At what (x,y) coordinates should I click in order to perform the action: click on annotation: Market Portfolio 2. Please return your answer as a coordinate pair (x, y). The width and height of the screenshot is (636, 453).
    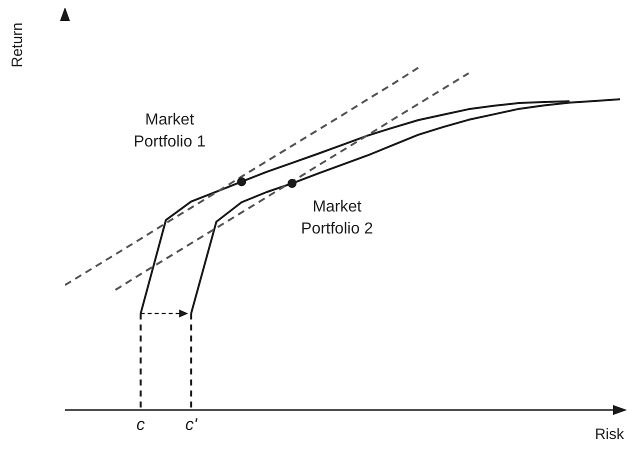
    Looking at the image, I should click on (337, 218).